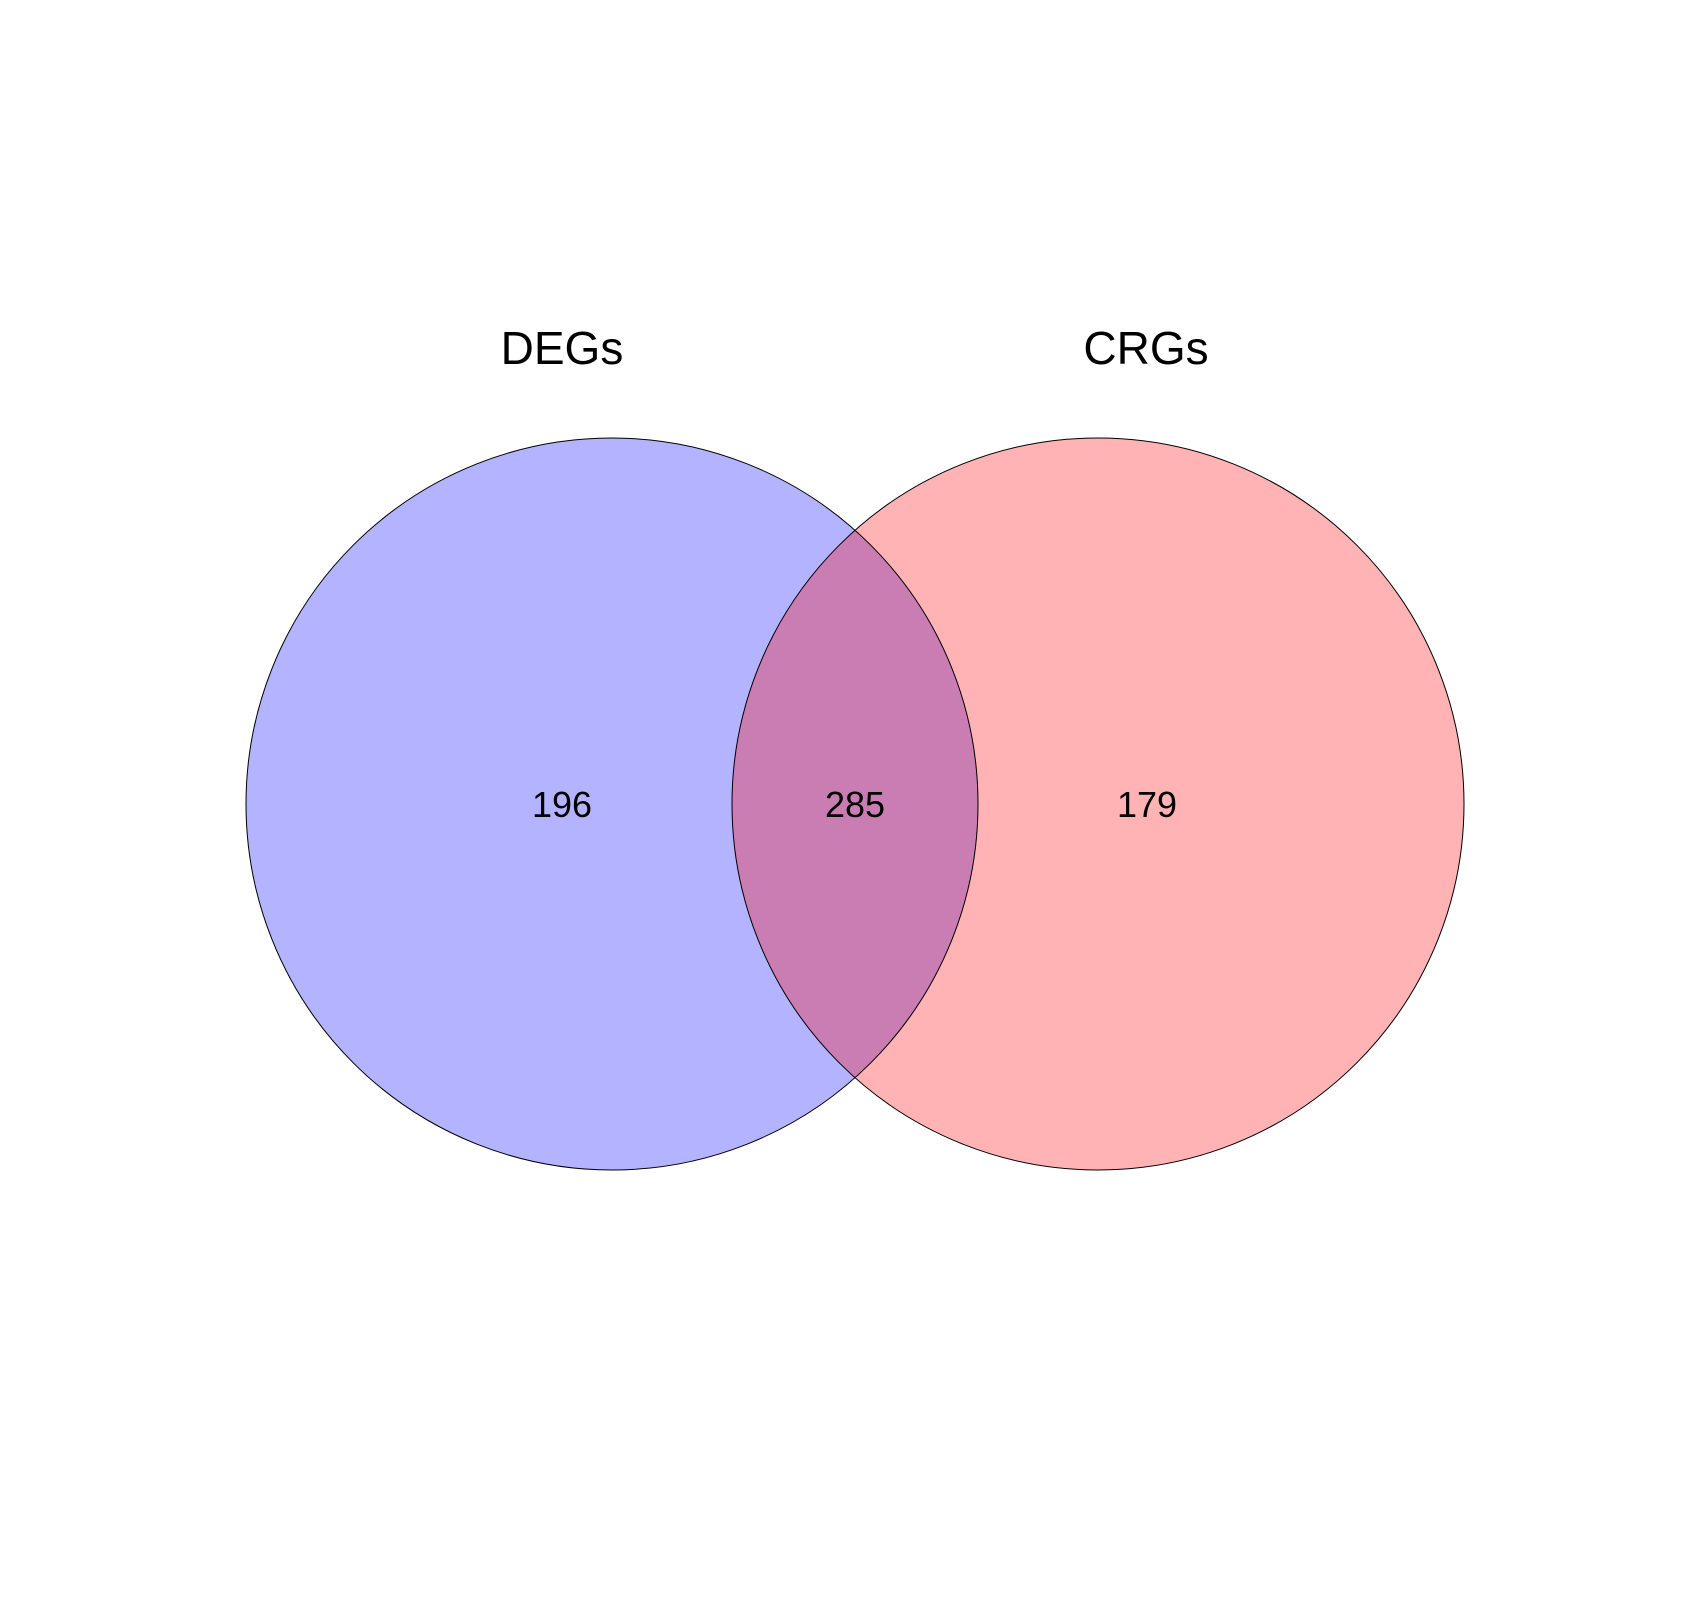 Image resolution: width=1700 pixels, height=1600 pixels. What do you see at coordinates (1145, 348) in the screenshot?
I see `crgs-set-label: CRGs` at bounding box center [1145, 348].